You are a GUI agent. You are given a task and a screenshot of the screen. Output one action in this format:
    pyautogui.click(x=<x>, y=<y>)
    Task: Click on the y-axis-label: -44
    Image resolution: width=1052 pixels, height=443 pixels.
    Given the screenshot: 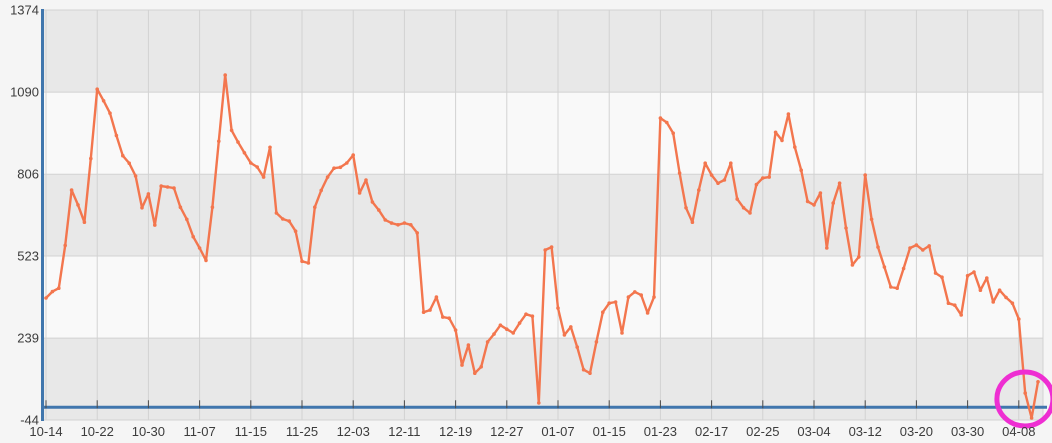 What is the action you would take?
    pyautogui.click(x=29, y=420)
    